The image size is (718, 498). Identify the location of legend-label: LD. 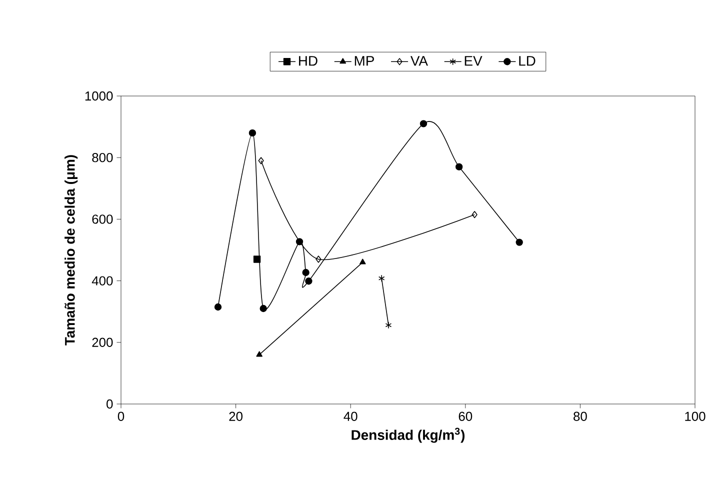
(527, 61).